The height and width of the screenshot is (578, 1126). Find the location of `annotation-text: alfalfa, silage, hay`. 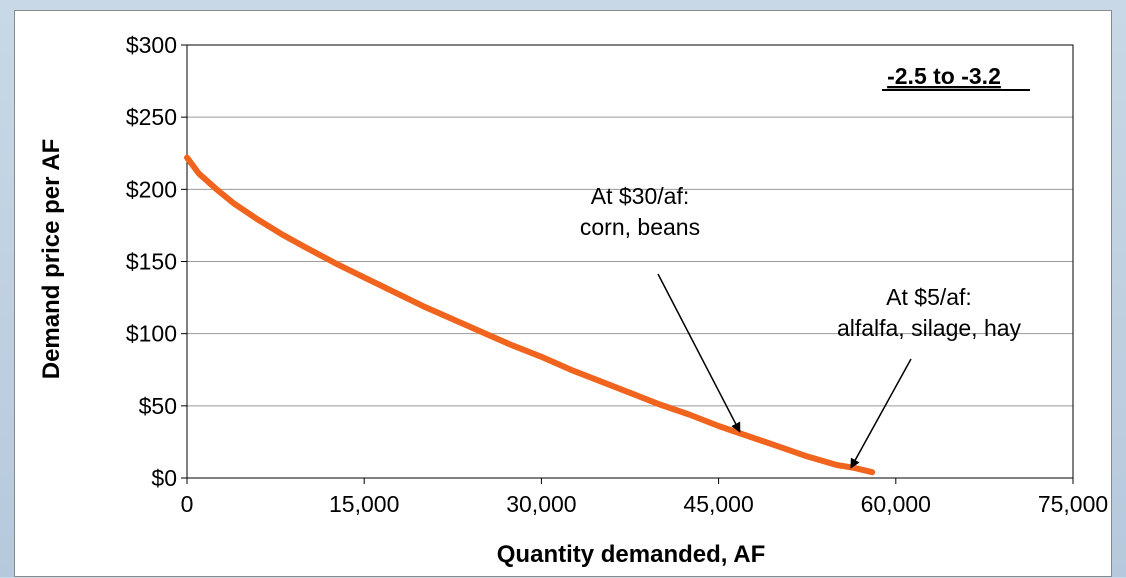

annotation-text: alfalfa, silage, hay is located at coordinates (929, 328).